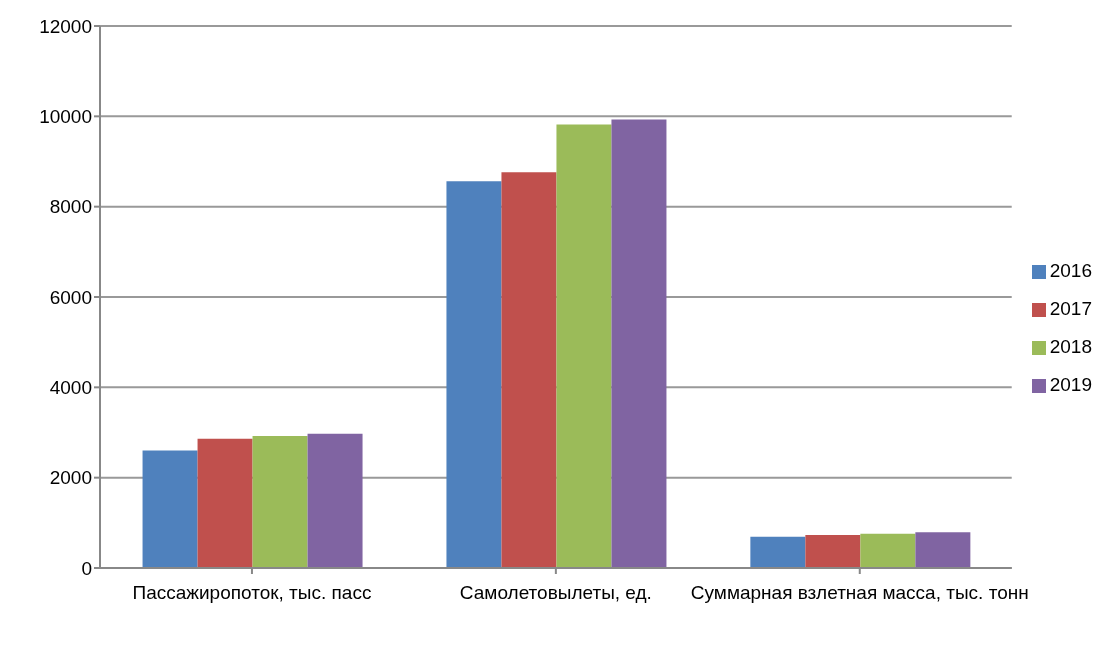 The image size is (1120, 651). What do you see at coordinates (70, 297) in the screenshot?
I see `y-tick-label: 6000` at bounding box center [70, 297].